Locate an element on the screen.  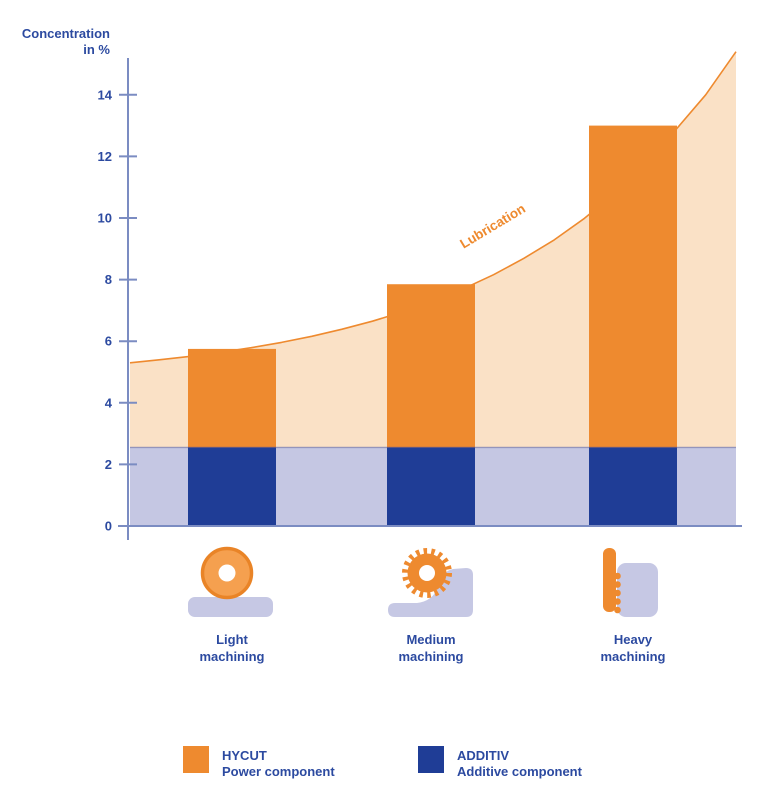
legend-hycut-name: HYCUT is located at coordinates (244, 755).